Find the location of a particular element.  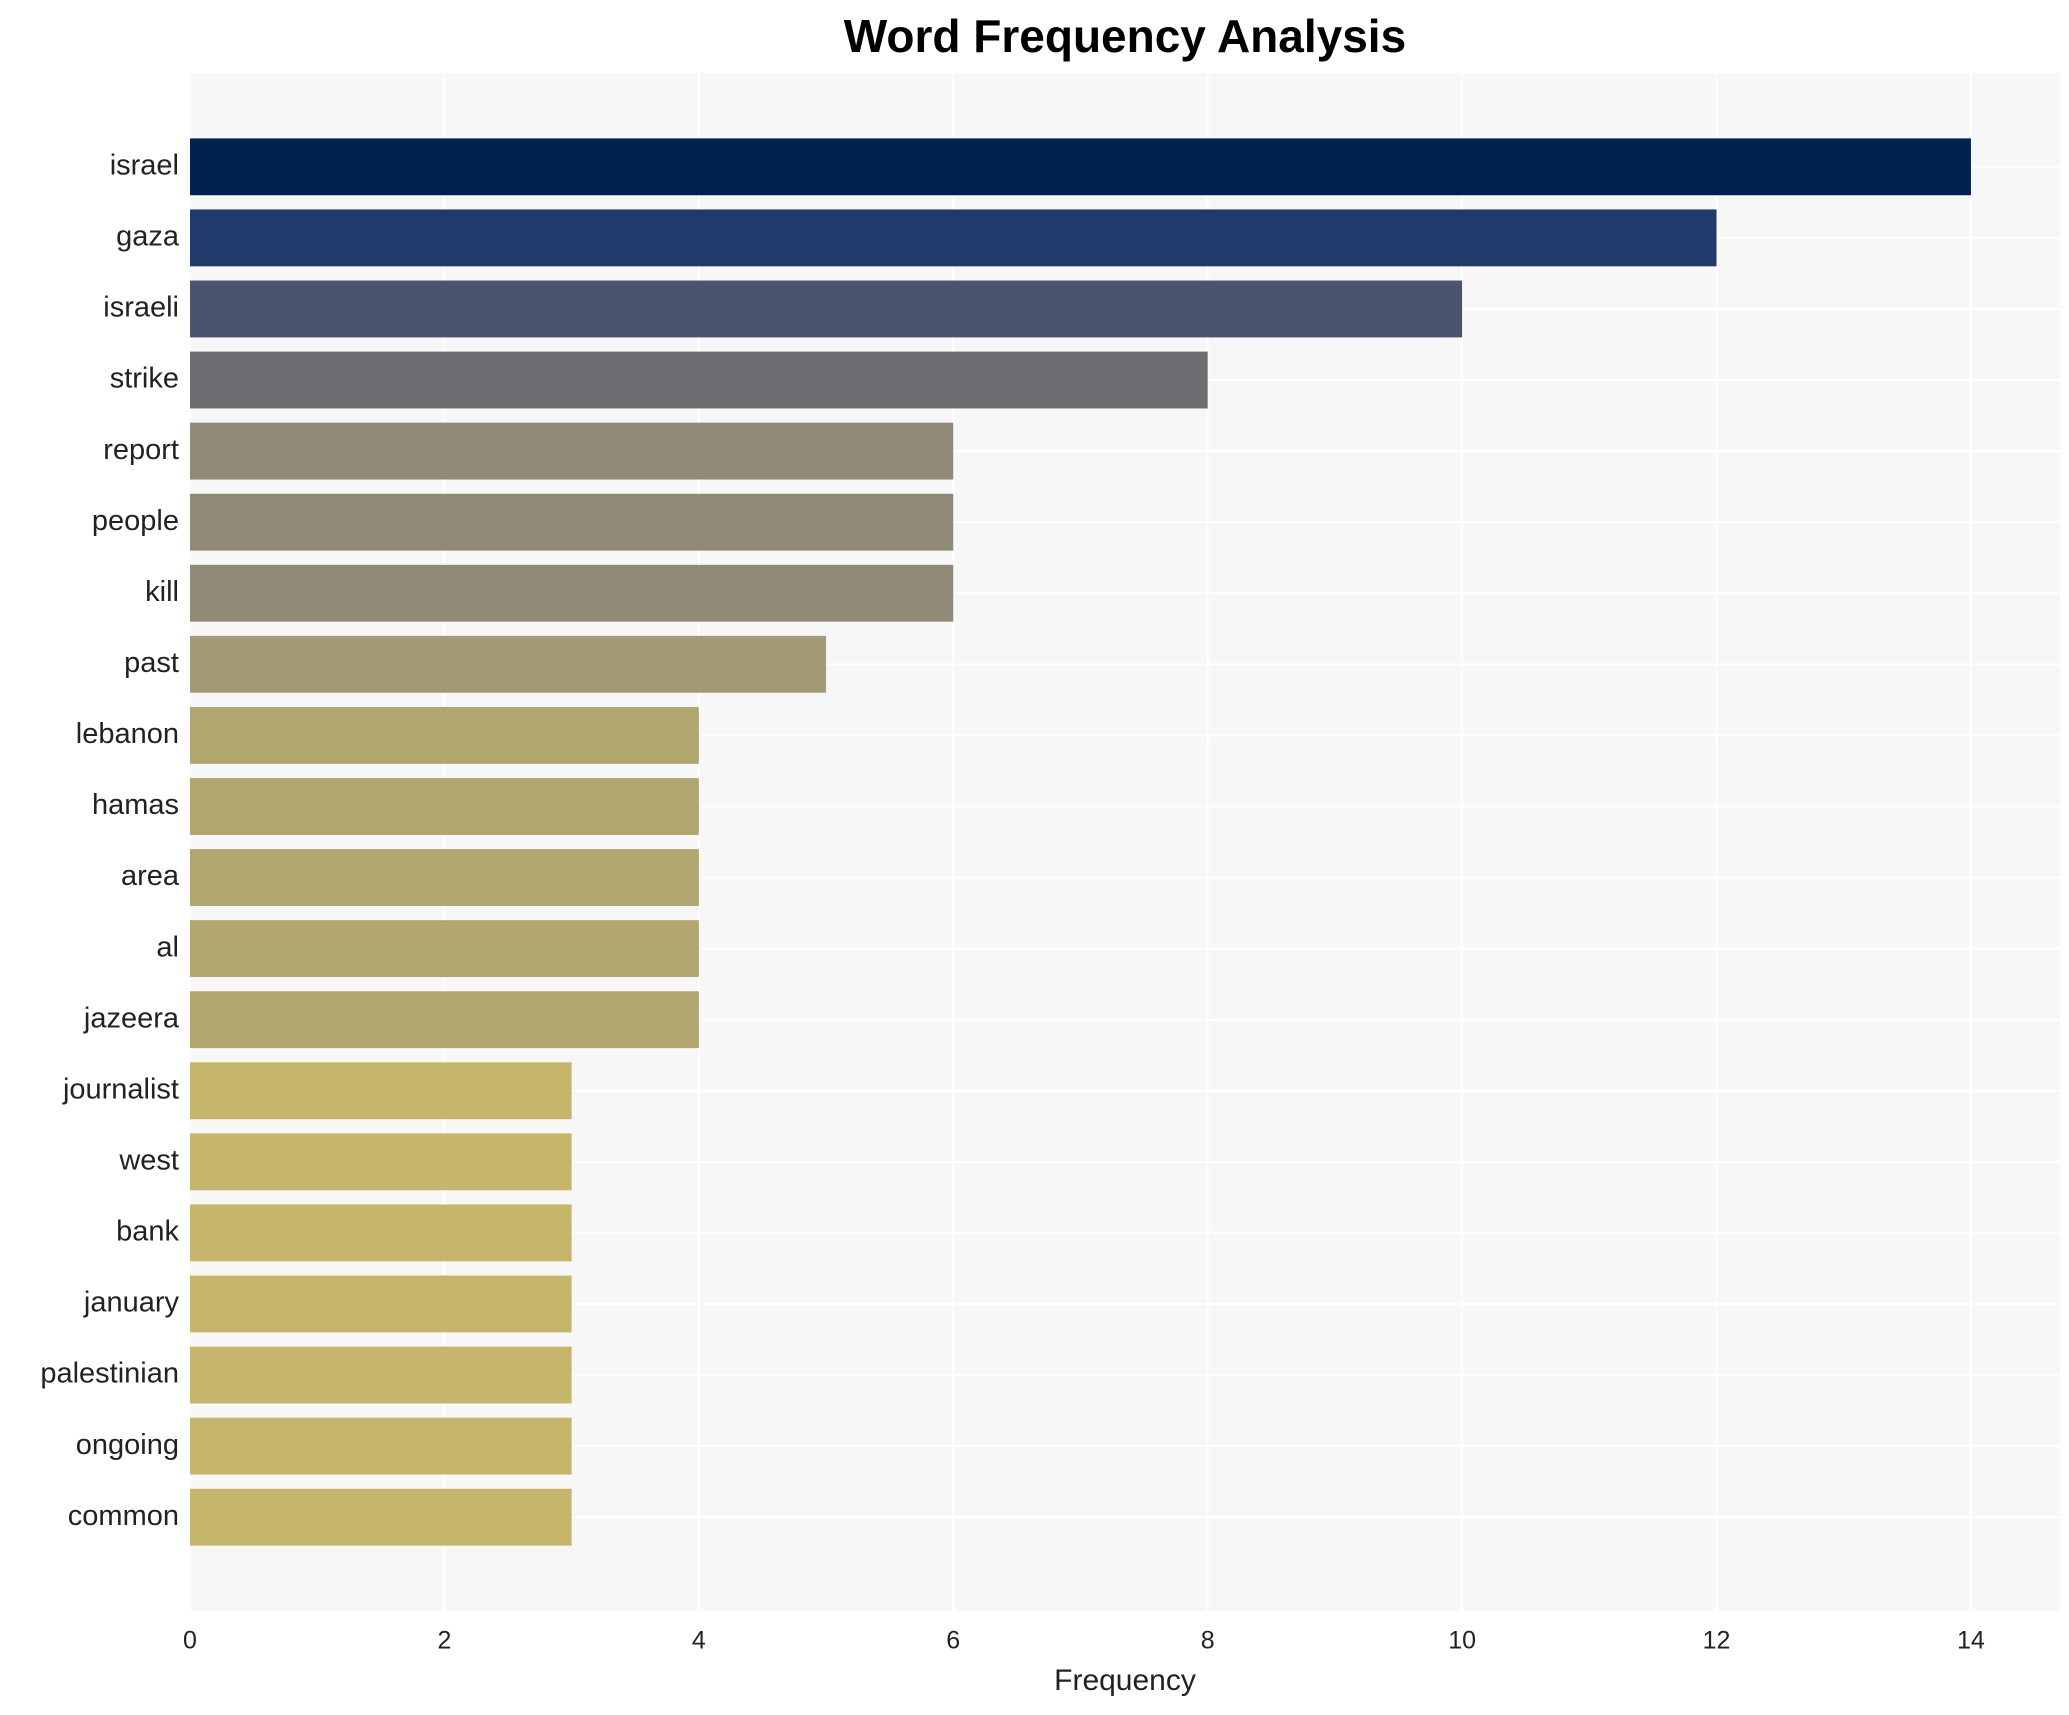

y-tick-label: journalist is located at coordinates (120, 1089).